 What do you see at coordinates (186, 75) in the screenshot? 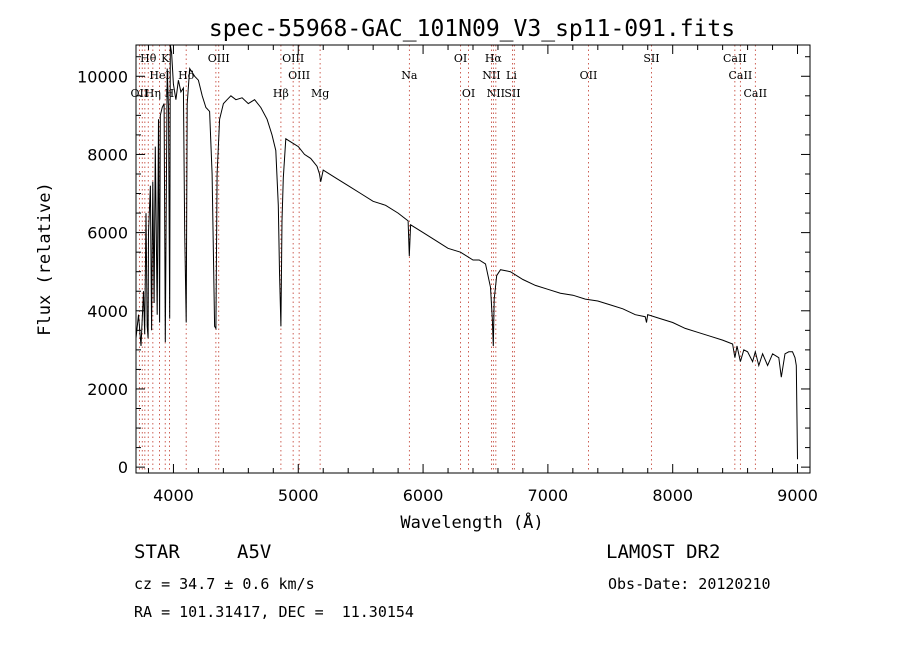
I see `line-marker-label: Hδ` at bounding box center [186, 75].